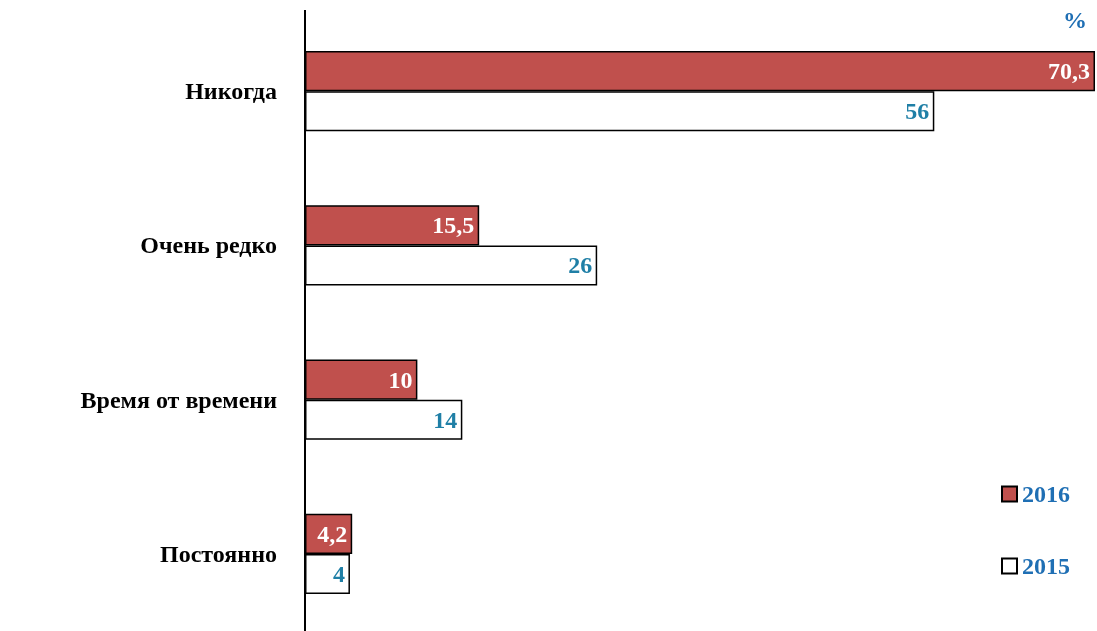 The image size is (1097, 631). Describe the element at coordinates (179, 399) in the screenshot. I see `y-tick-label: Время от времени` at that location.